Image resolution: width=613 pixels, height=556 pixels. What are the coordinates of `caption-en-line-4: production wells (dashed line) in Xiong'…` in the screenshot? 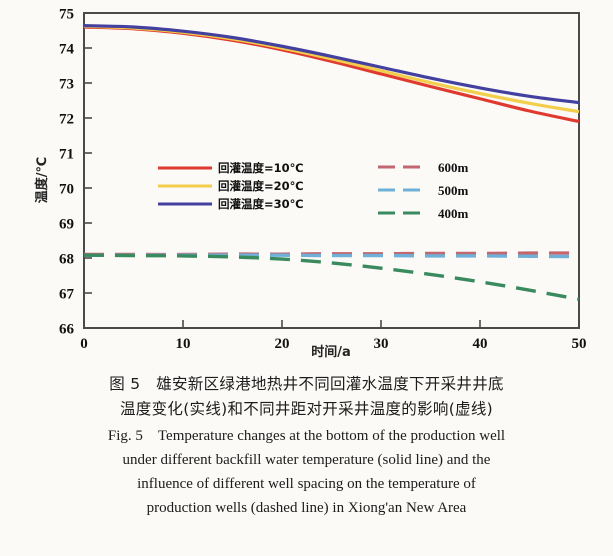 It's located at (306, 508).